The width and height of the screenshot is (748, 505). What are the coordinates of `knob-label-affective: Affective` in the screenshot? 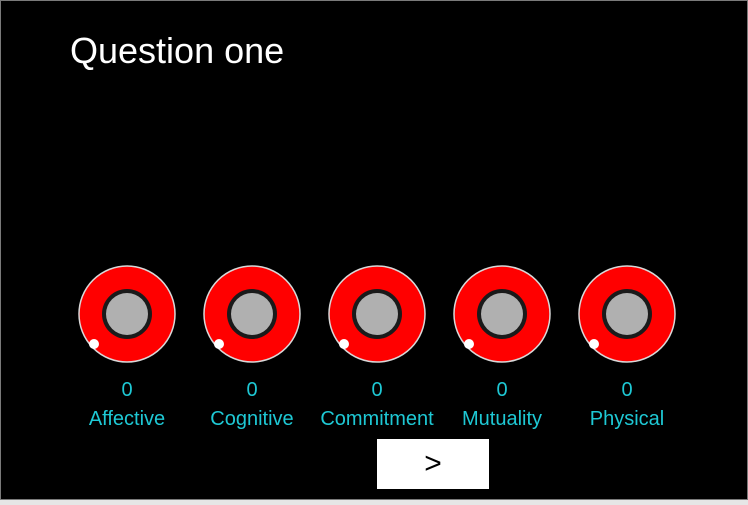 It's located at (127, 419).